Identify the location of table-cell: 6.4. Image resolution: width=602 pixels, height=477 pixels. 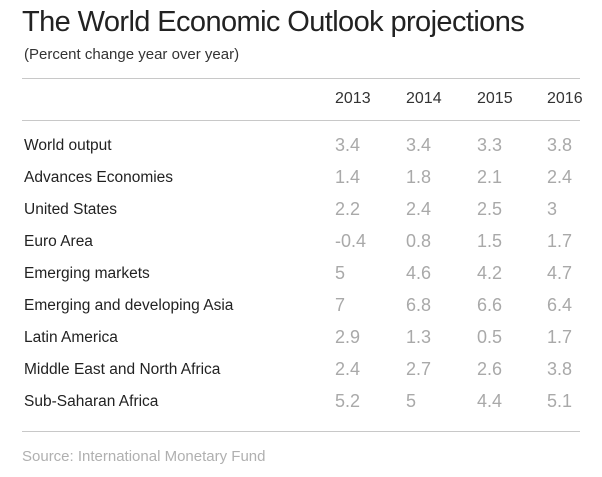
(560, 305).